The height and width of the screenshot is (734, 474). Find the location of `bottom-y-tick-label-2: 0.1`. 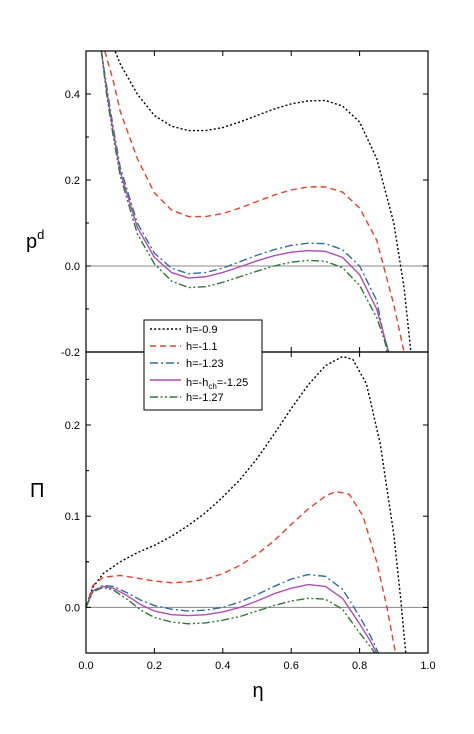

bottom-y-tick-label-2: 0.1 is located at coordinates (72, 517).